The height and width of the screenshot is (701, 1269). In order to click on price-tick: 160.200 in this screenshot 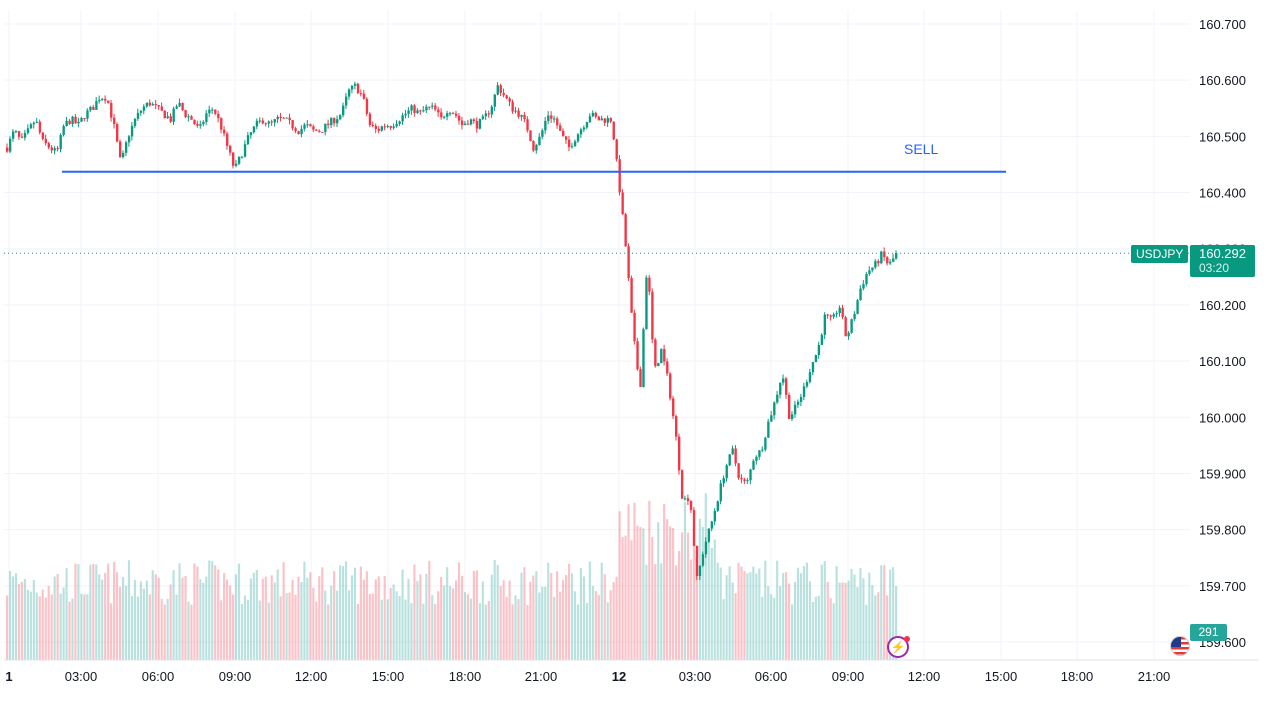, I will do `click(1222, 305)`.